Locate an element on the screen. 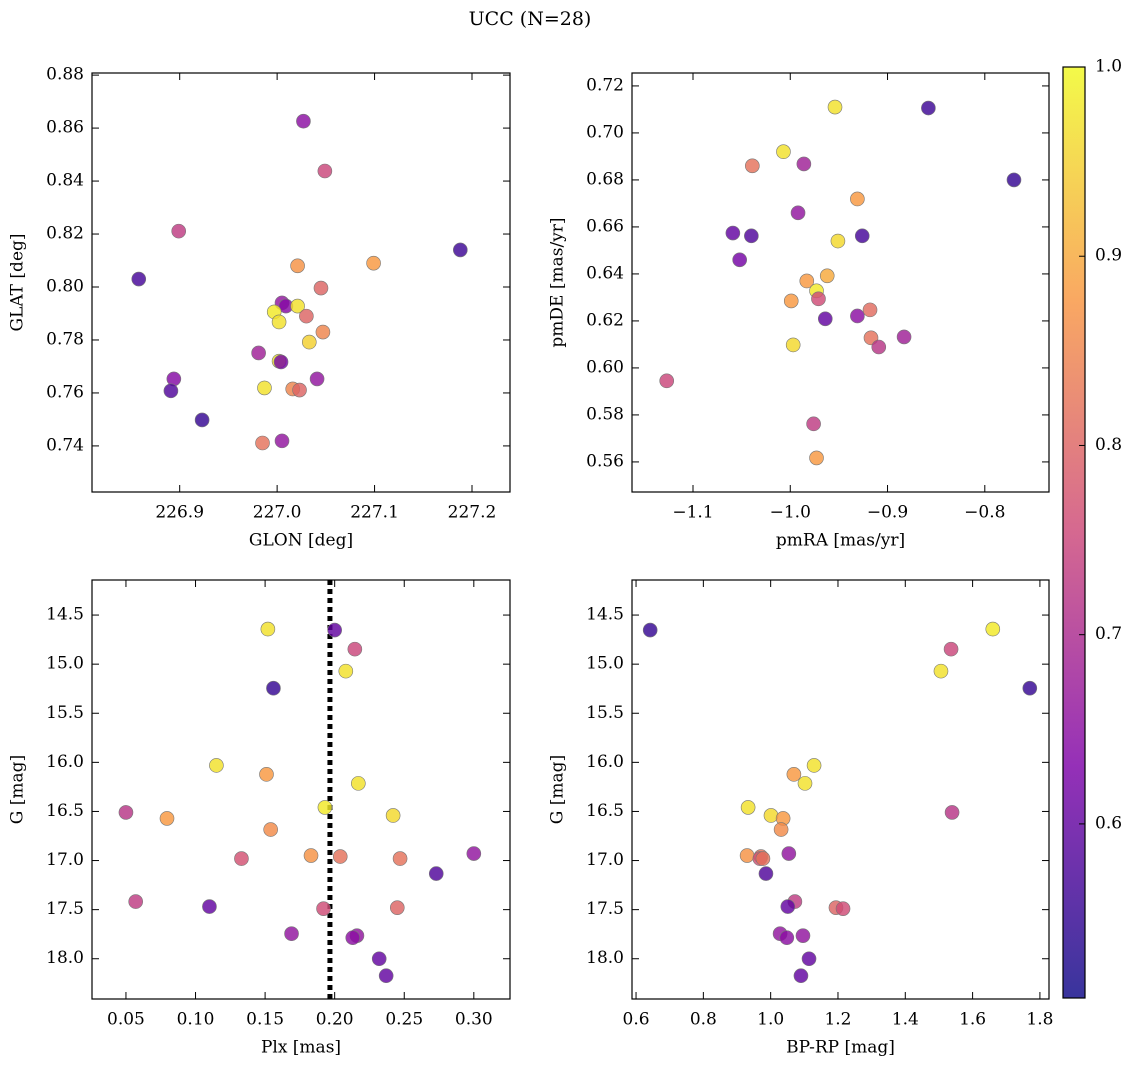 The height and width of the screenshot is (1067, 1136). x-axis-label: pmRA [mas/yr] is located at coordinates (840, 541).